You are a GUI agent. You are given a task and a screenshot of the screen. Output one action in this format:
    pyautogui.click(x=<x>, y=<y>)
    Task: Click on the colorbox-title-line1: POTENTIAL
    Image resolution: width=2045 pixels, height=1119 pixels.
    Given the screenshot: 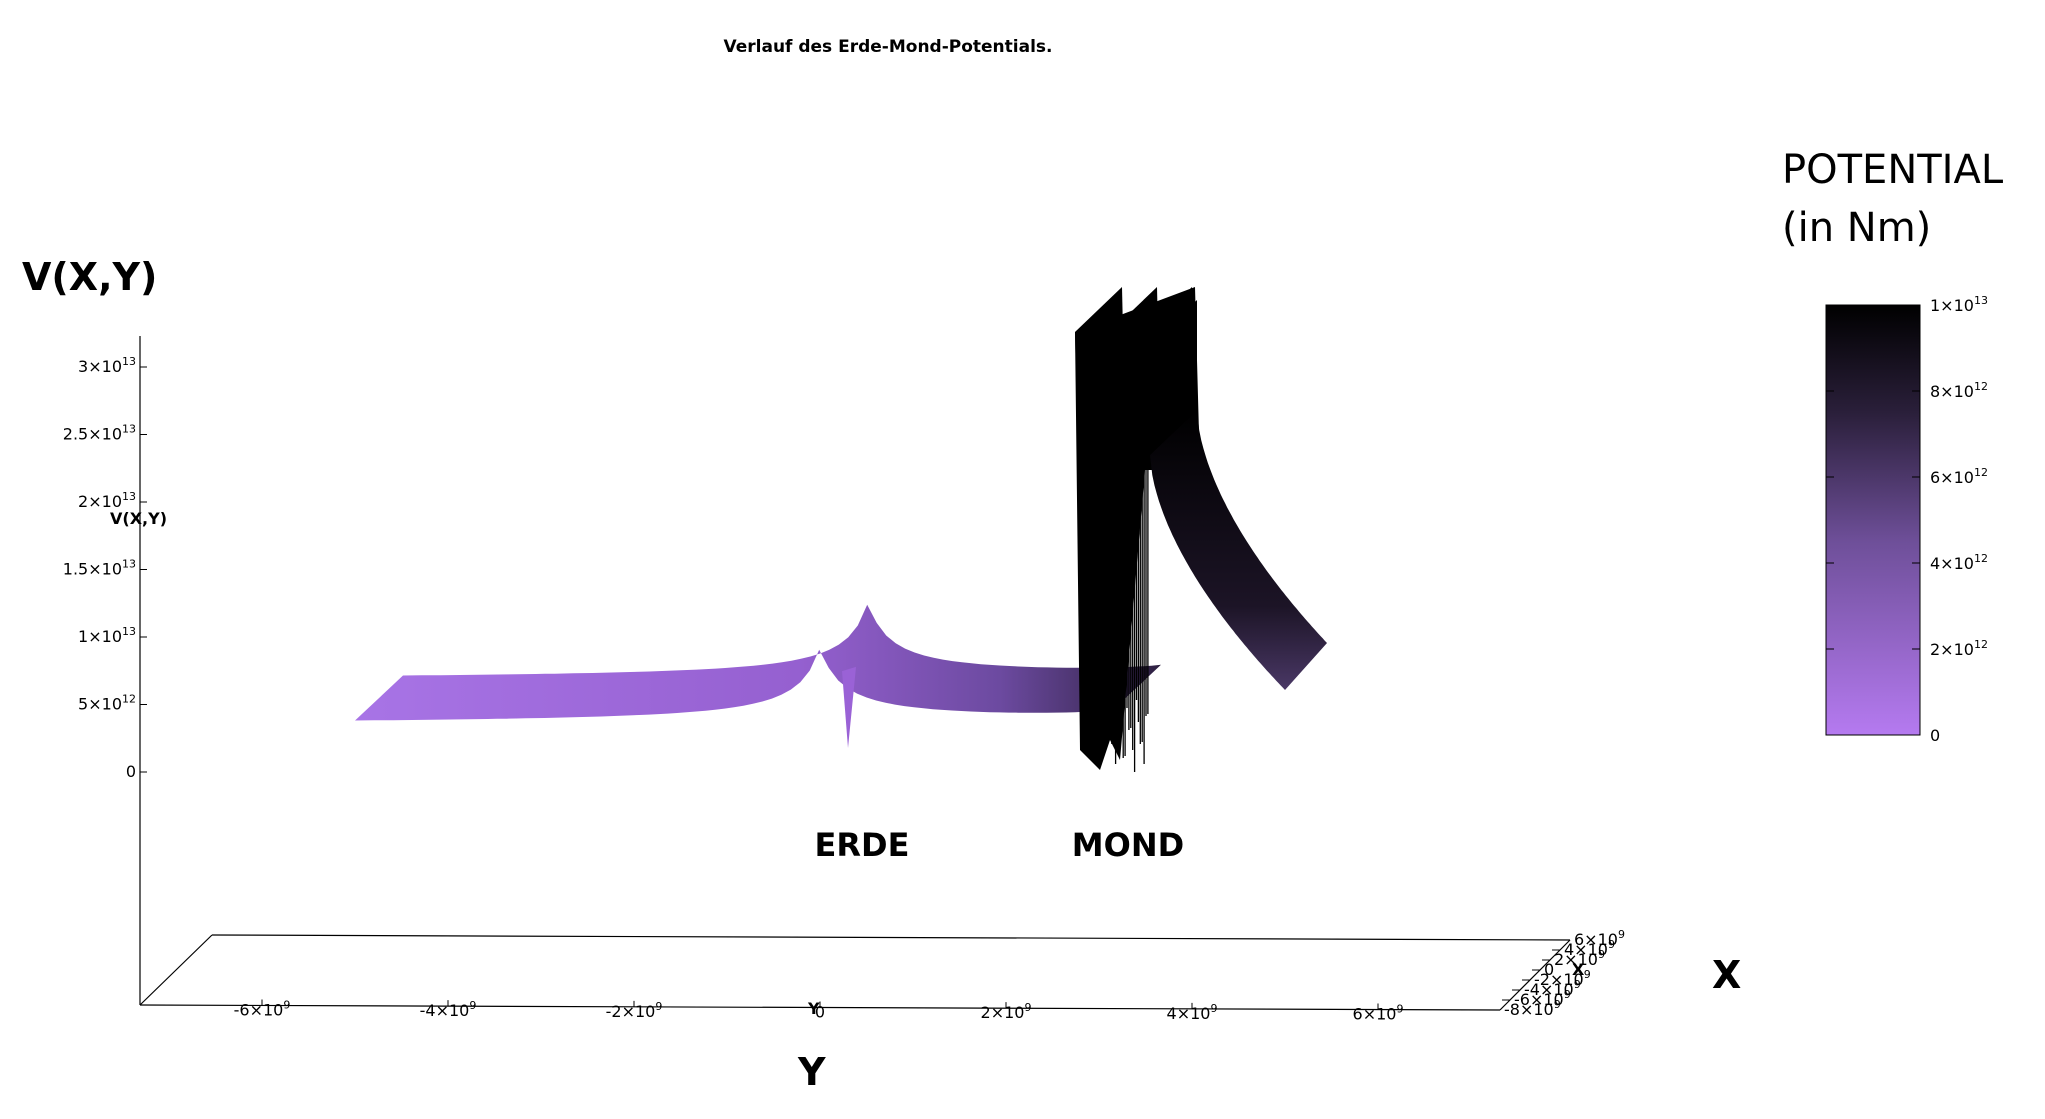 What is the action you would take?
    pyautogui.click(x=1893, y=170)
    